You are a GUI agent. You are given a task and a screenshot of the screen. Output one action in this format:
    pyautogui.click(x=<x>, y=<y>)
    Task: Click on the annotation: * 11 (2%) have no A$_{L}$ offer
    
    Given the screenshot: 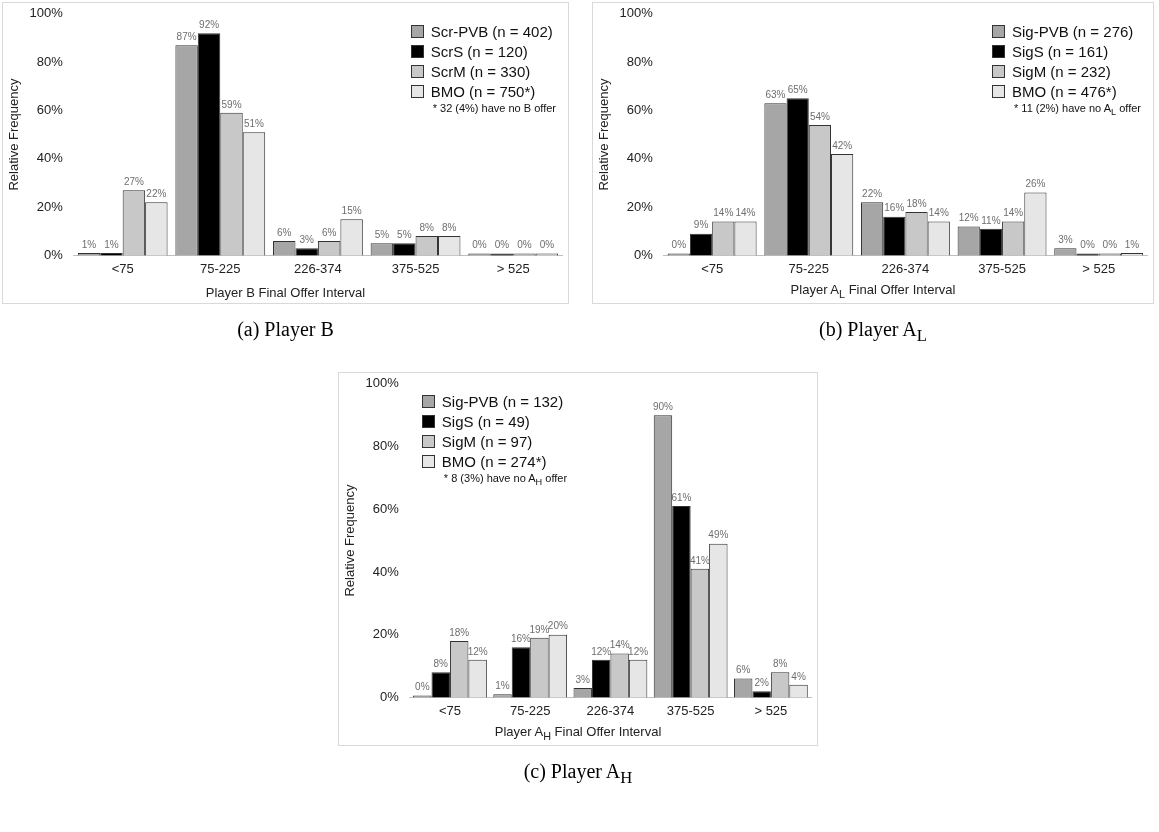 What is the action you would take?
    pyautogui.click(x=1077, y=110)
    